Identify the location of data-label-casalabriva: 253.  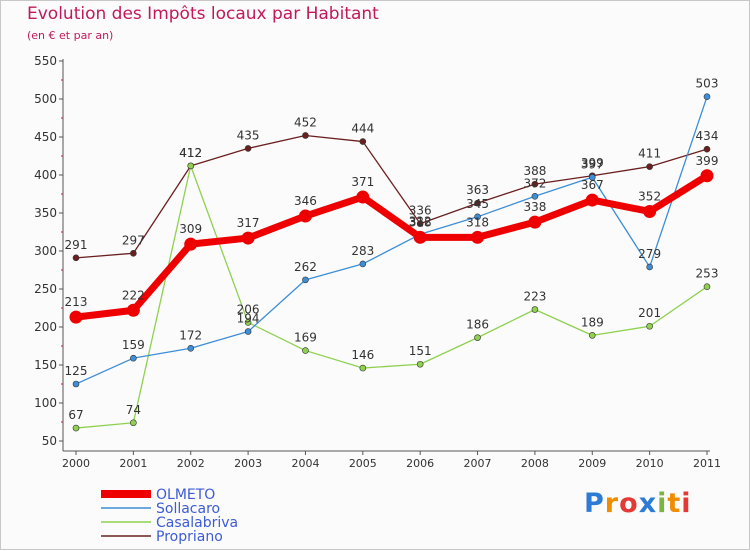
(707, 274).